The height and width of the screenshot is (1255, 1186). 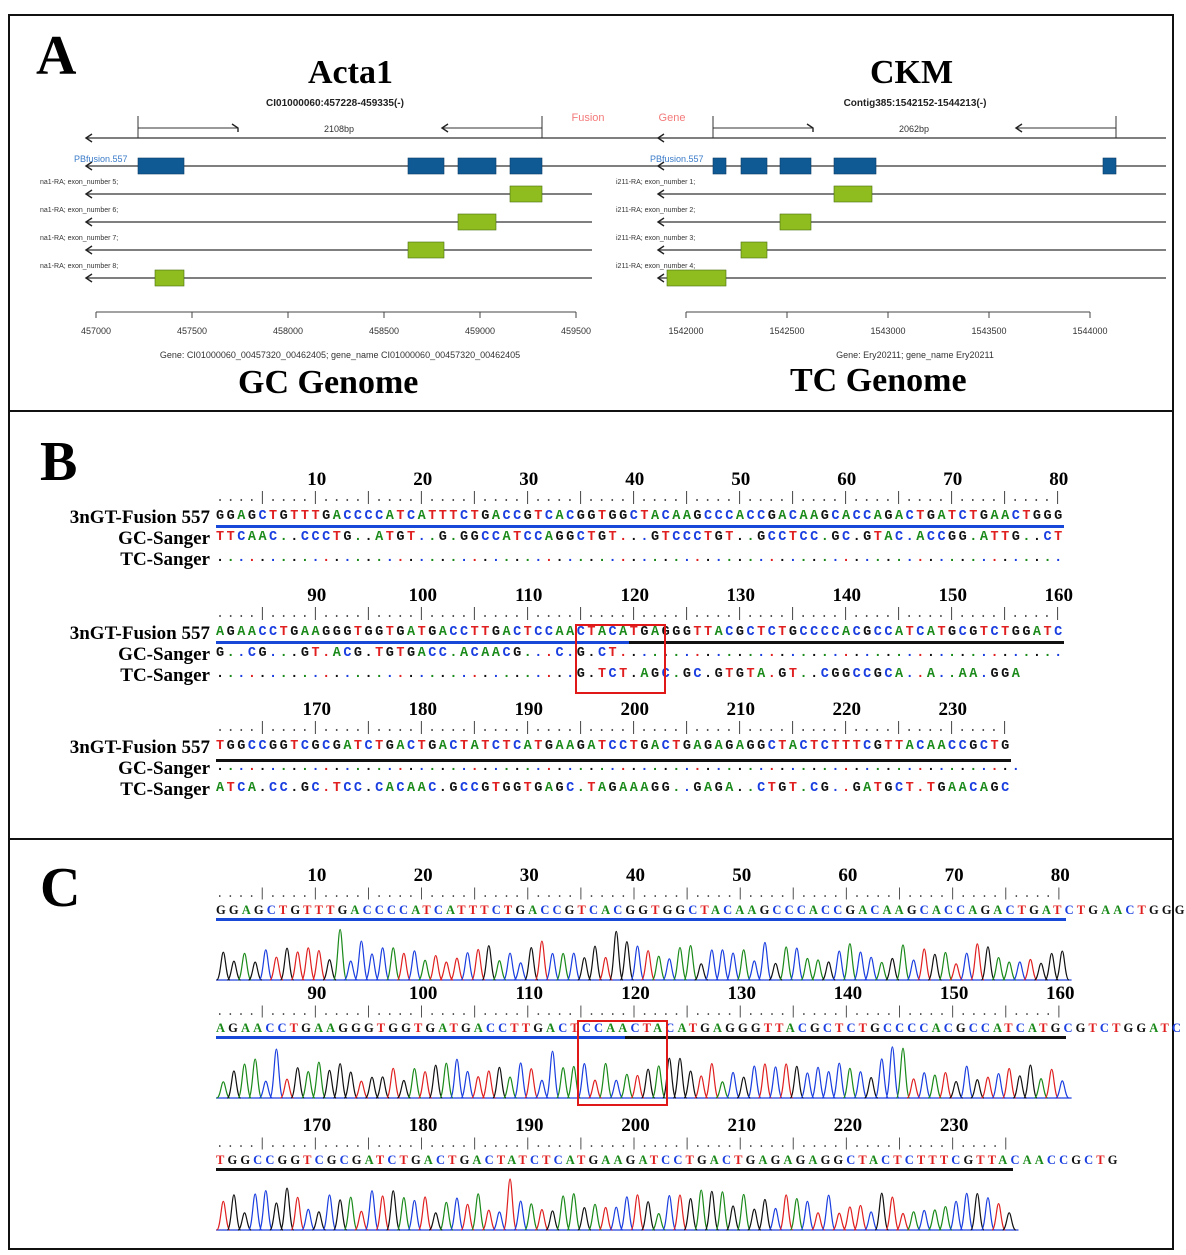 What do you see at coordinates (59, 462) in the screenshot?
I see `panel-letter-b: B` at bounding box center [59, 462].